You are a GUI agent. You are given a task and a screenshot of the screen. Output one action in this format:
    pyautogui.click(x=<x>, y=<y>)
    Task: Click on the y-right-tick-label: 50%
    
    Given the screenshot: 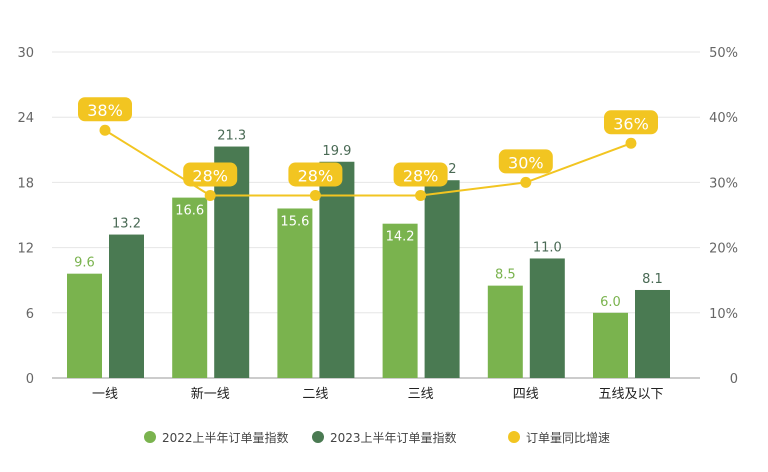 What is the action you would take?
    pyautogui.click(x=723, y=53)
    